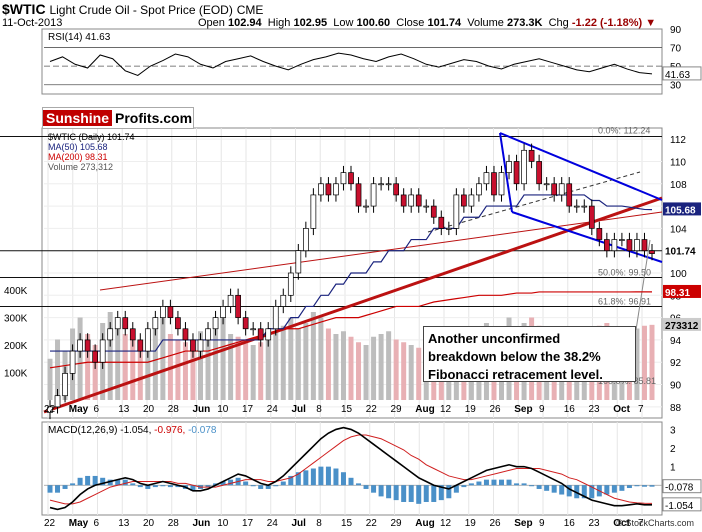 This screenshot has width=702, height=532. What do you see at coordinates (248, 409) in the screenshot?
I see `x-tick-label: 17` at bounding box center [248, 409].